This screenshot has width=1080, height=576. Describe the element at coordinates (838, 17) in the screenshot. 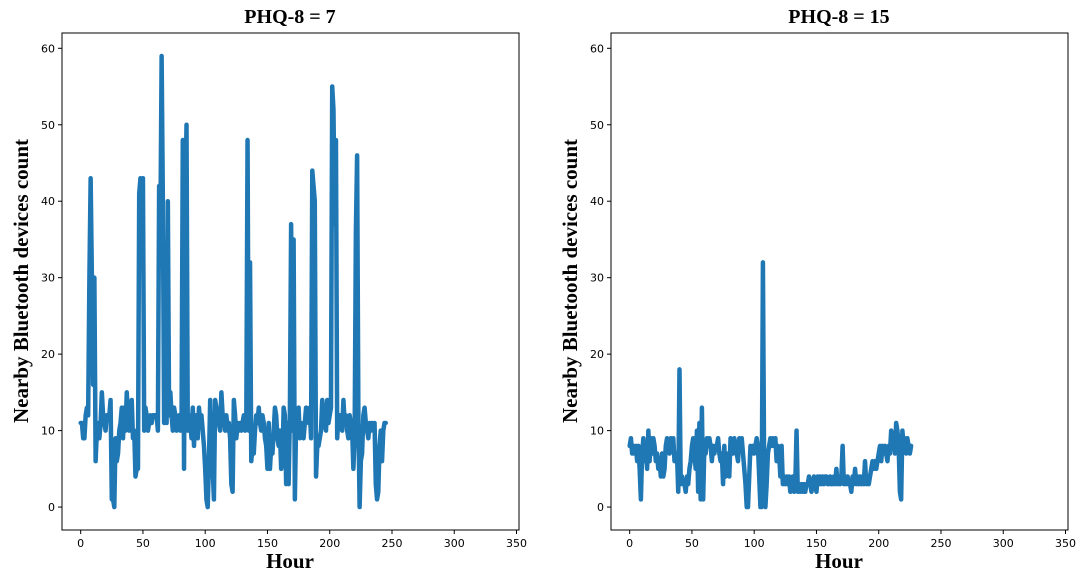

I see `chart-title: PHQ-8 = 15` at that location.